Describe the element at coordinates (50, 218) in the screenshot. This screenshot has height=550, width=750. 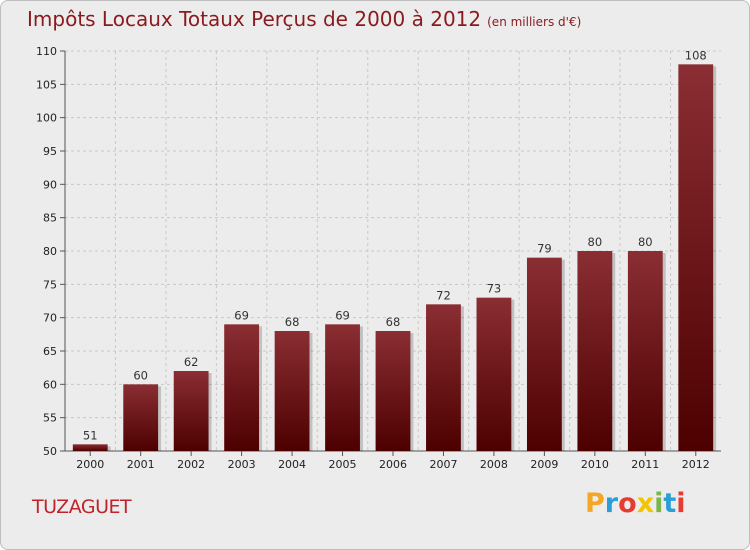
I see `y-tick-label: 85` at that location.